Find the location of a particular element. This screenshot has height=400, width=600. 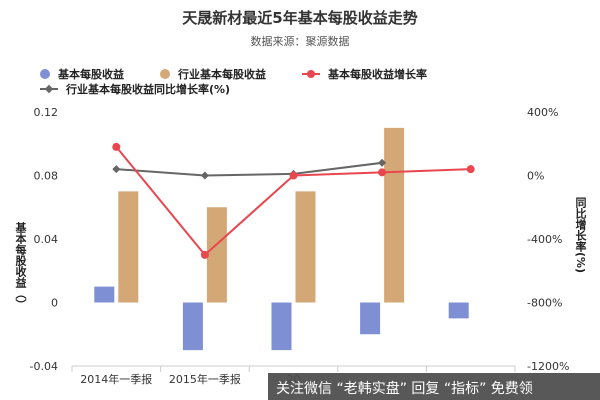

legend-swatch-growth is located at coordinates (311, 74).